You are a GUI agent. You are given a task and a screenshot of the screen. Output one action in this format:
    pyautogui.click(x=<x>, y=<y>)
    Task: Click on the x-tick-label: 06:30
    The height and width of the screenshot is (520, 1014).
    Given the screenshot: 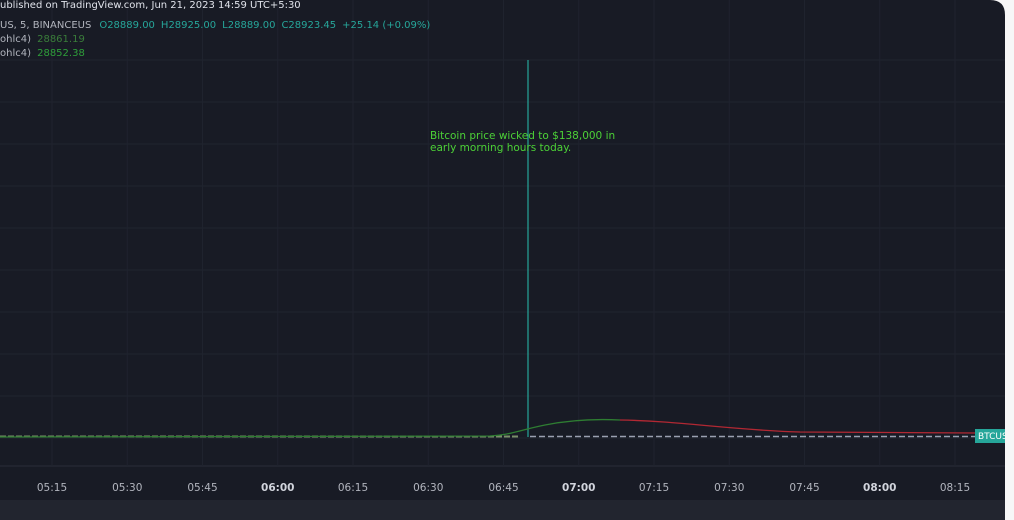 What is the action you would take?
    pyautogui.click(x=428, y=488)
    